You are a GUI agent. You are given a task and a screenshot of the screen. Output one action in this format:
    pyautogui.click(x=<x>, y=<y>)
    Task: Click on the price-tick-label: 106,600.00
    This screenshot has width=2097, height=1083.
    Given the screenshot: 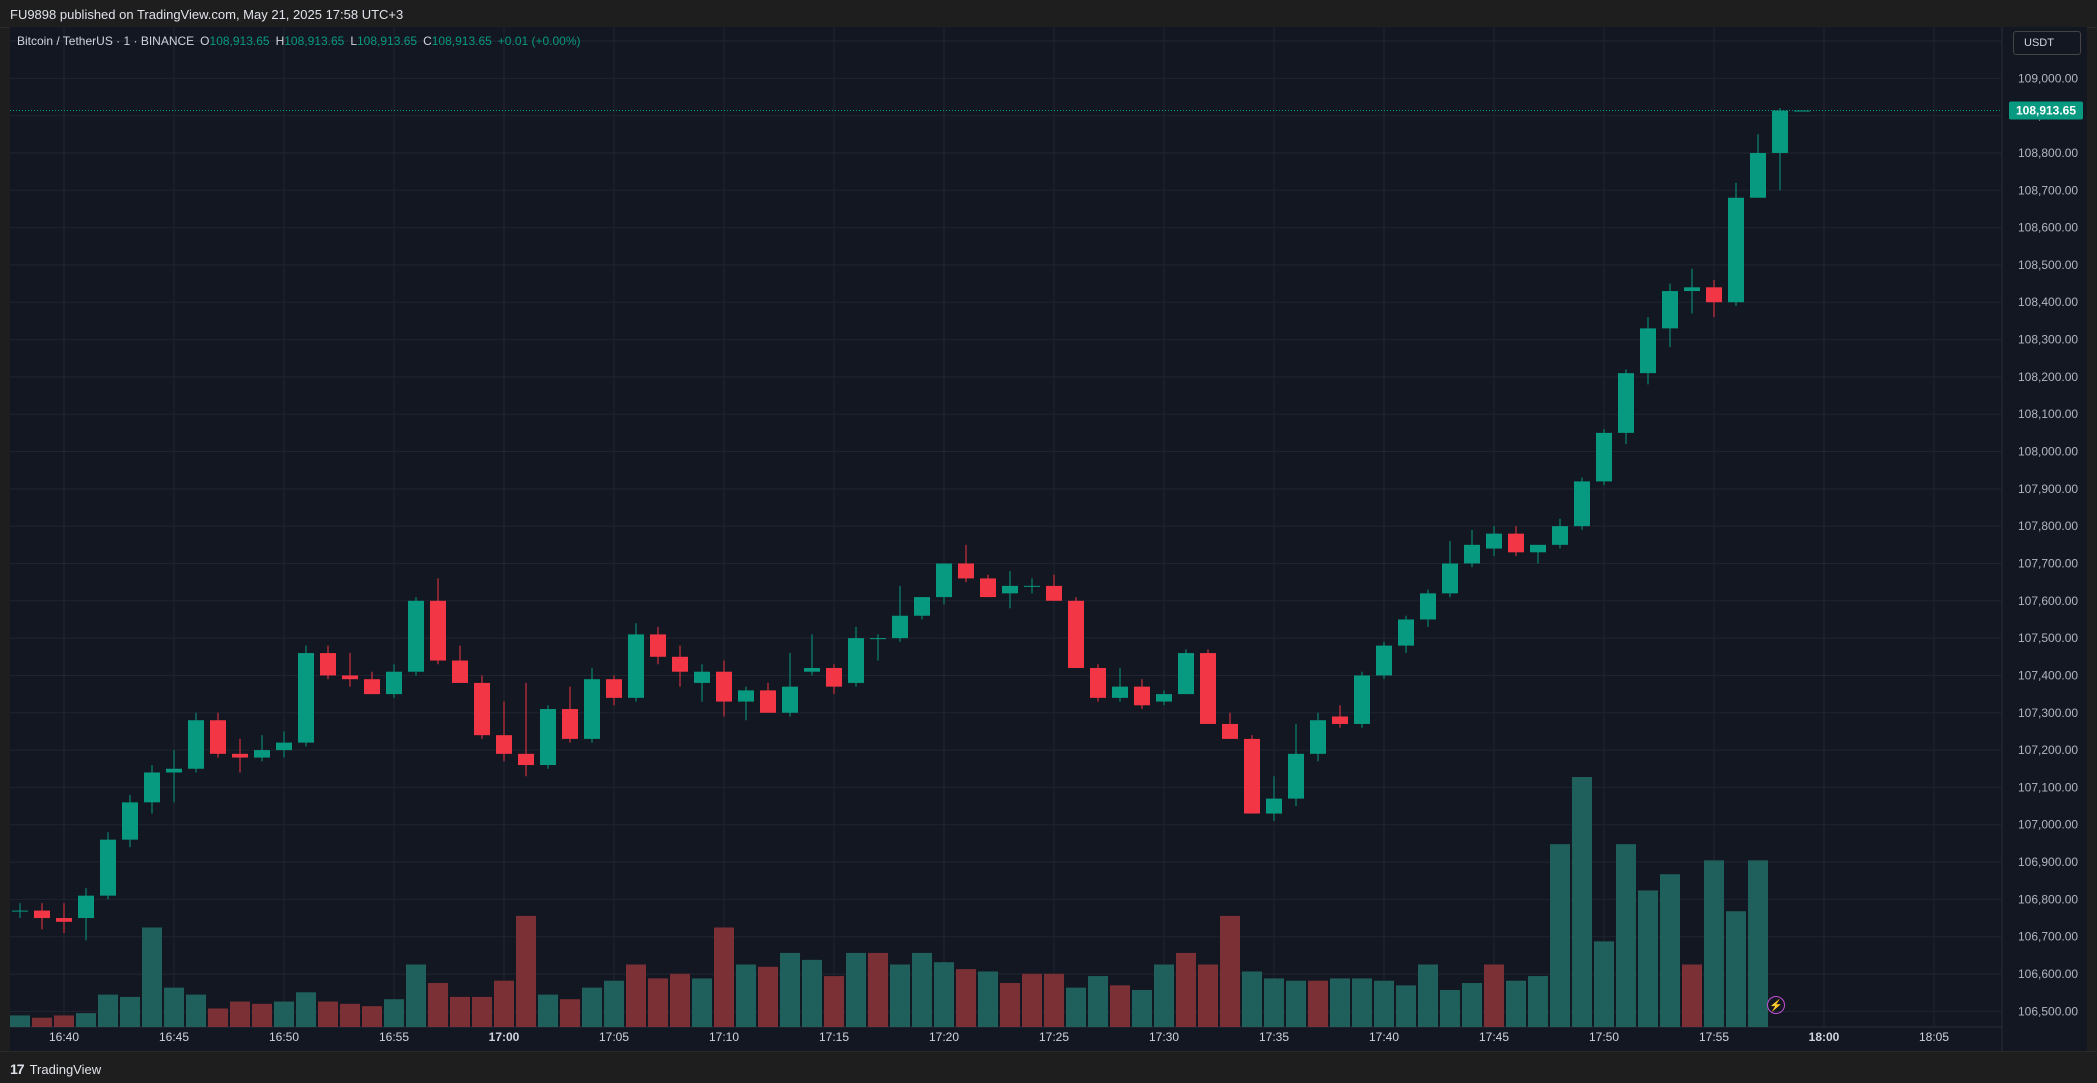 What is the action you would take?
    pyautogui.click(x=2048, y=974)
    